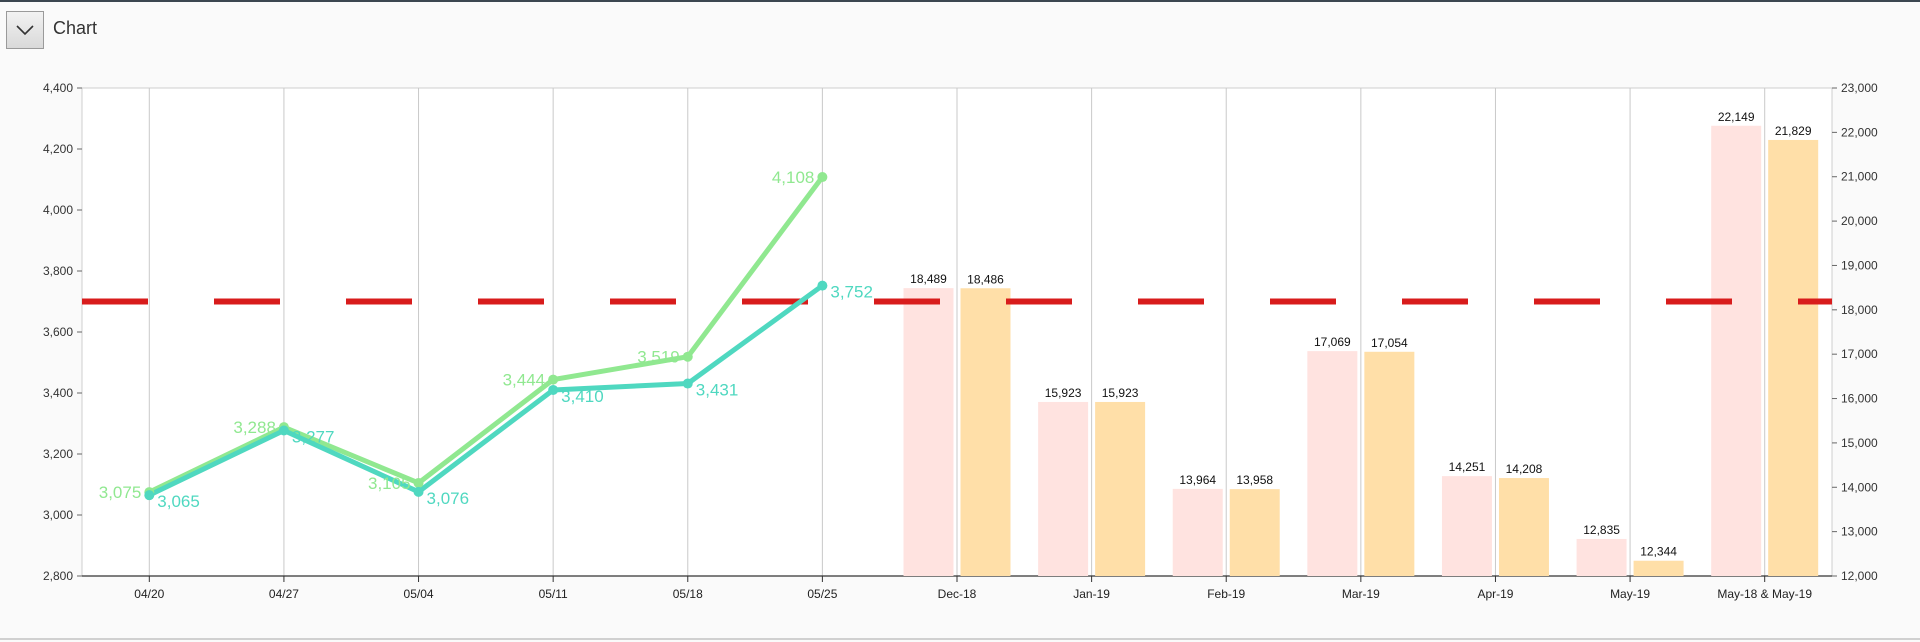 Image resolution: width=1920 pixels, height=642 pixels. Describe the element at coordinates (1495, 594) in the screenshot. I see `x-axis-tick-label: Apr-19` at that location.